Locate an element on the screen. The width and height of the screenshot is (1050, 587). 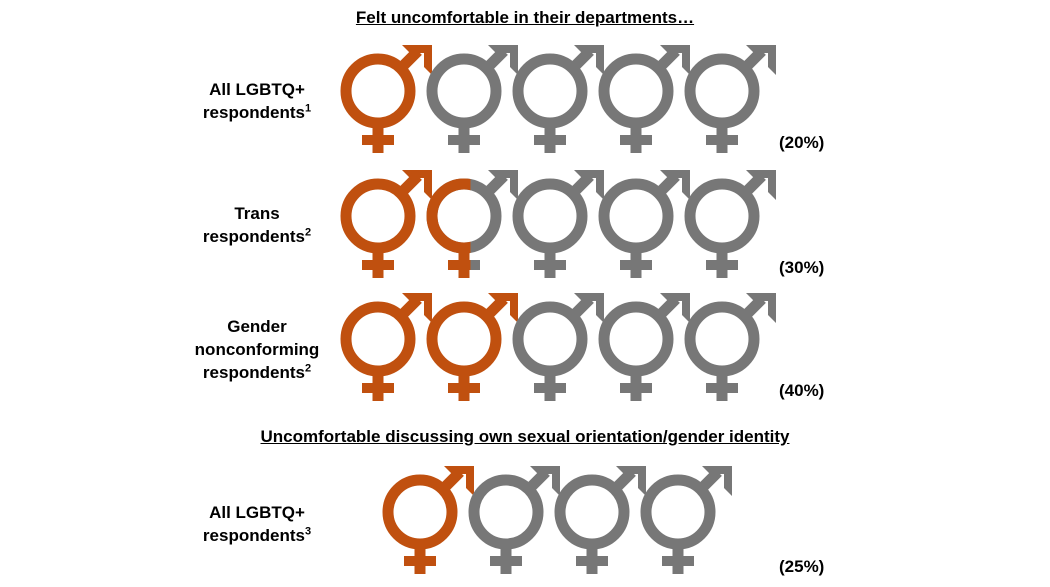
icon-r2-i3 is located at coordinates (644, 347).